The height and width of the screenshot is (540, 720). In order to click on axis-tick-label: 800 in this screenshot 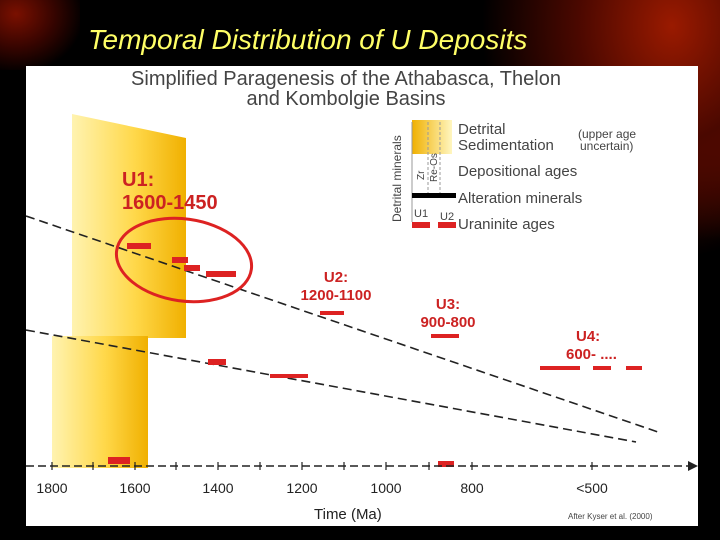, I will do `click(472, 488)`.